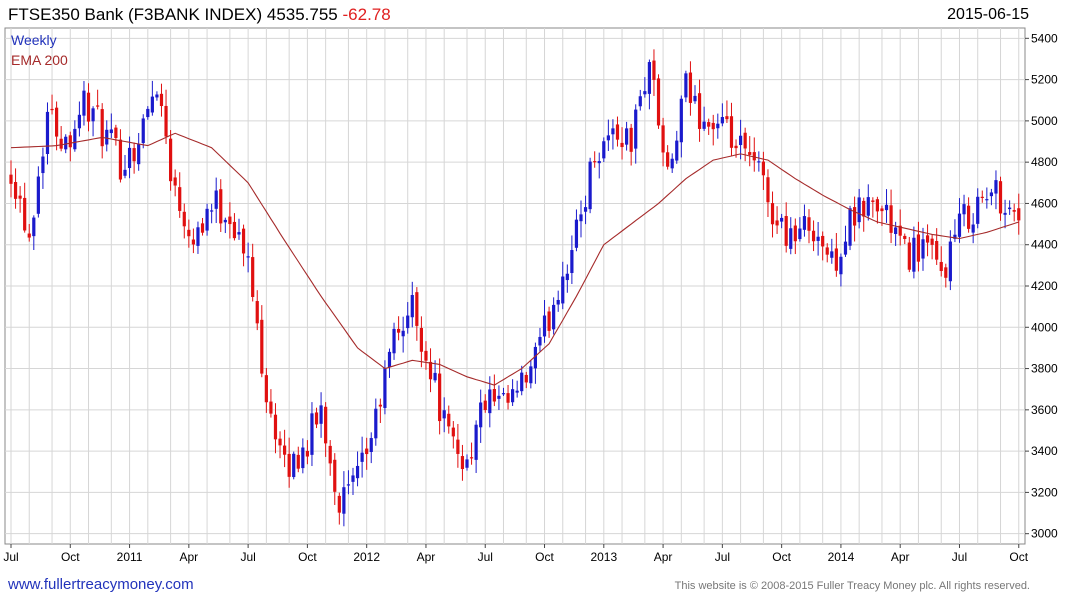 This screenshot has height=600, width=1075. I want to click on x-tick-label: 2013, so click(603, 557).